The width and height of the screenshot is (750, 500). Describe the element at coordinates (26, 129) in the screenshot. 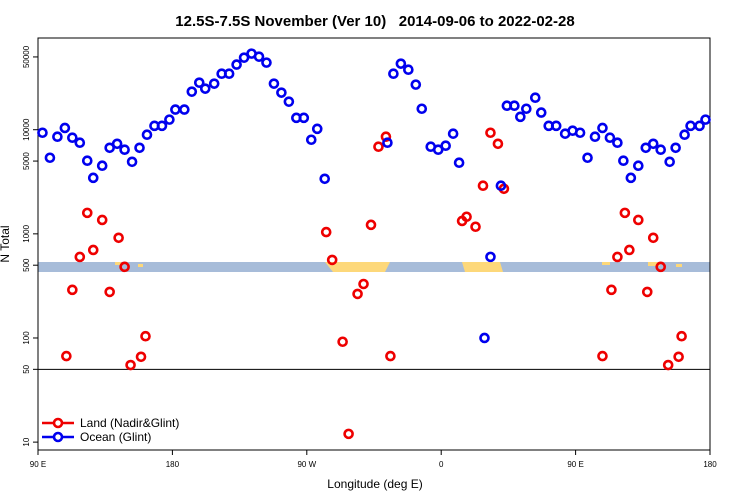

I see `y-tick-label: 10000` at that location.